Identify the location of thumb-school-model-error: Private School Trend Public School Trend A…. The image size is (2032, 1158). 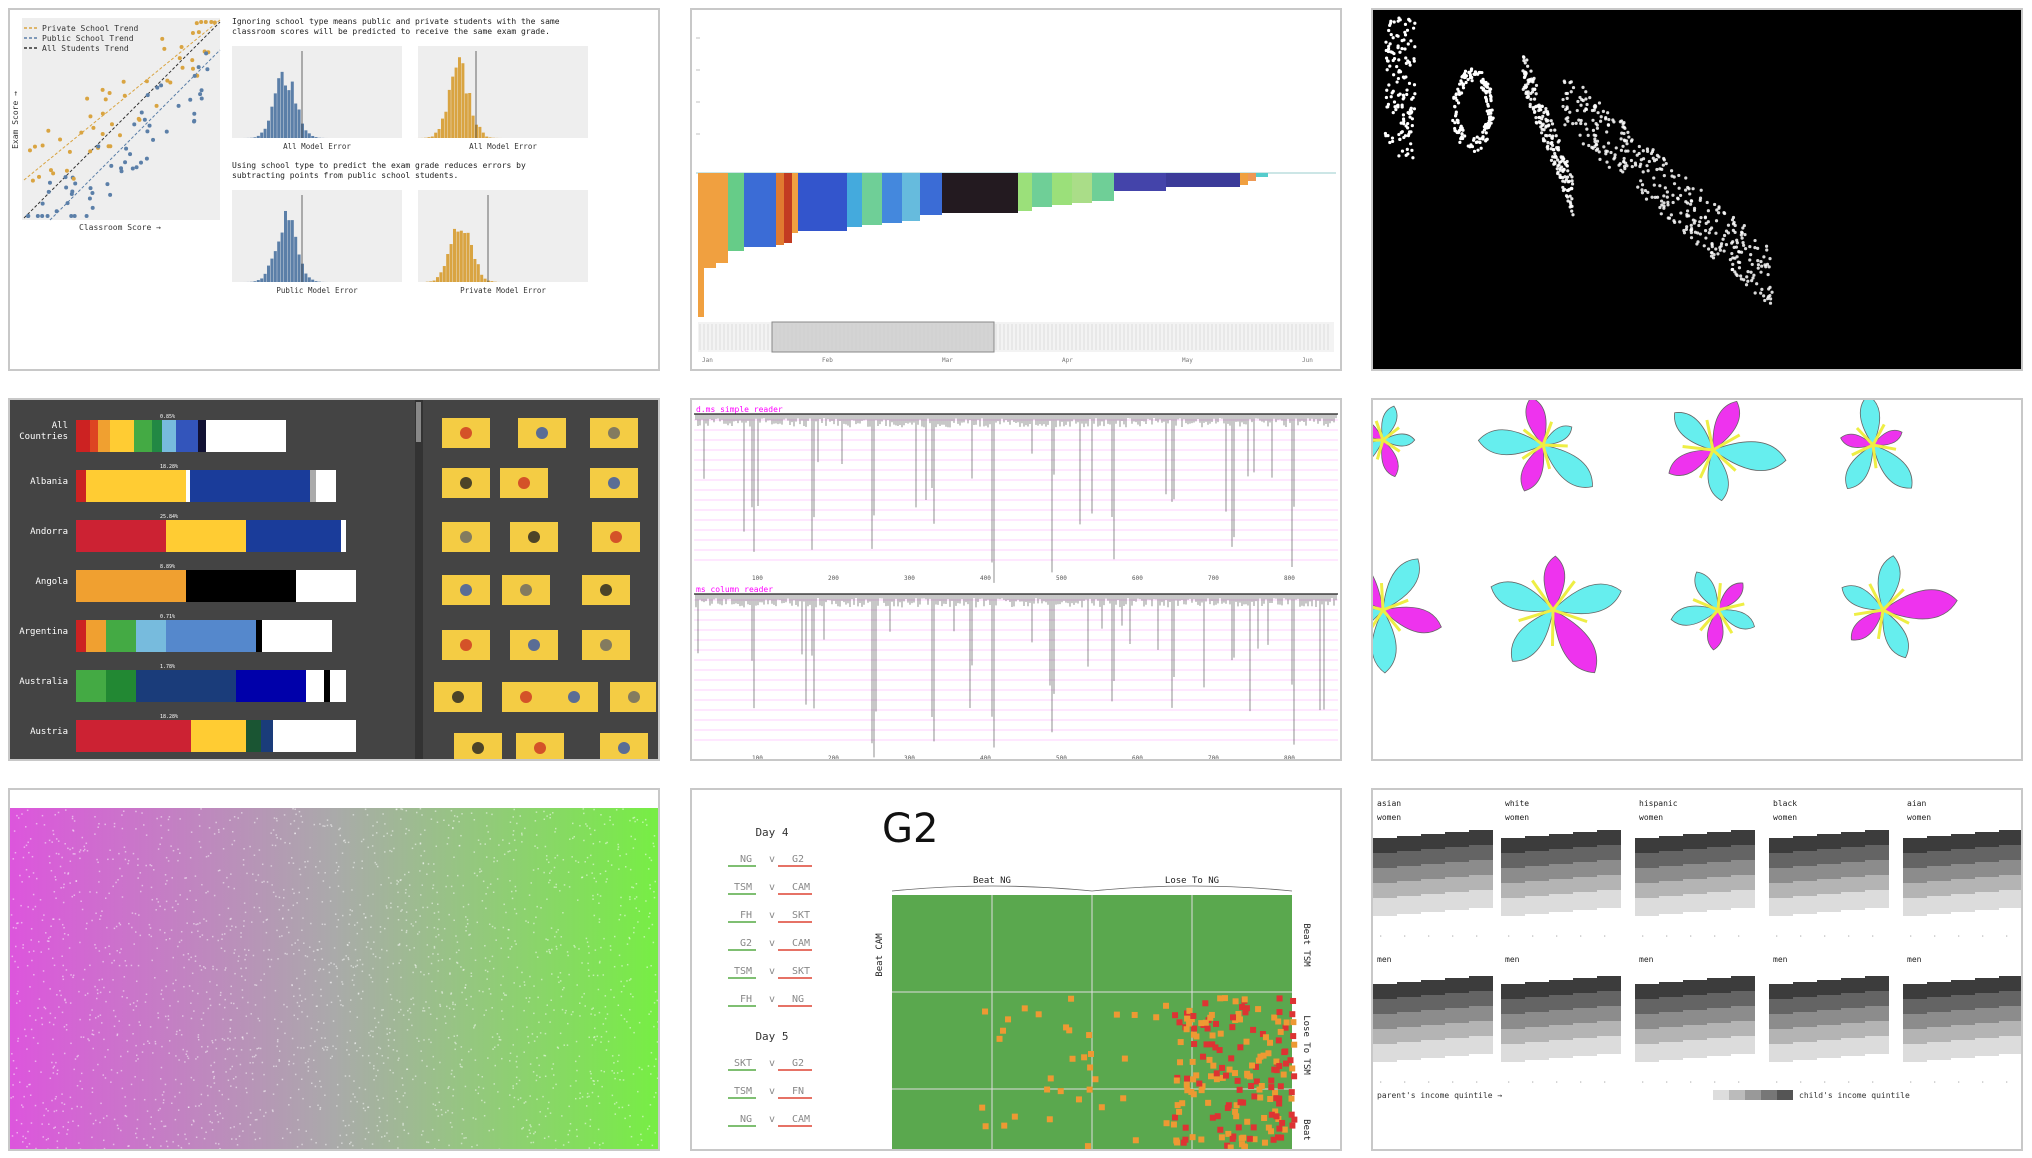
(334, 189).